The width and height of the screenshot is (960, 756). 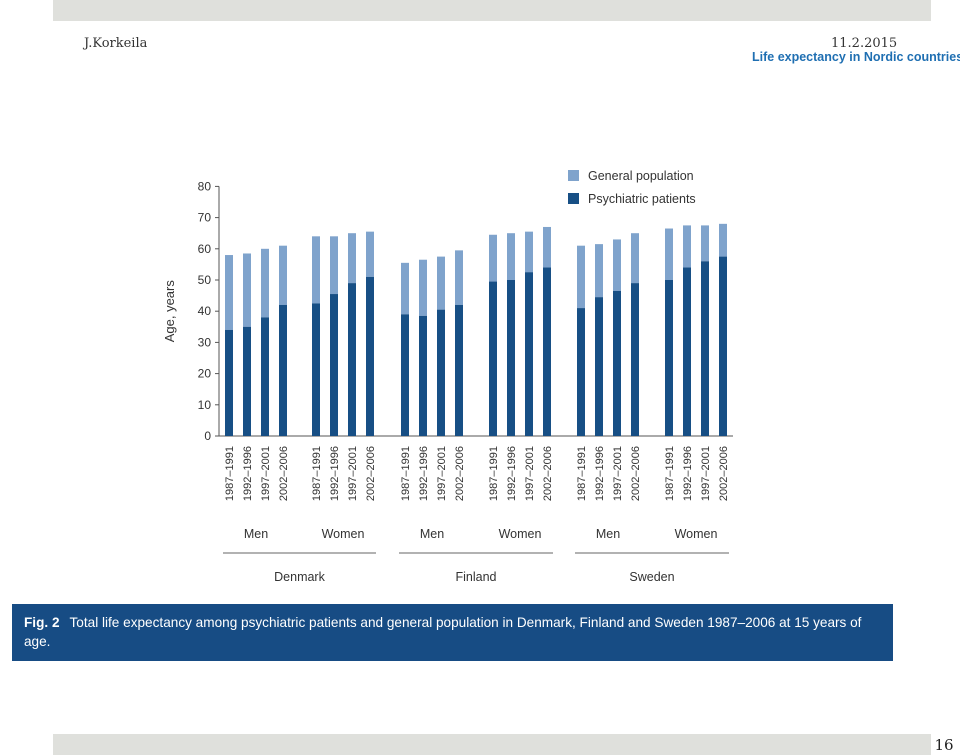 I want to click on author-label: J.Korkeila, so click(x=116, y=43).